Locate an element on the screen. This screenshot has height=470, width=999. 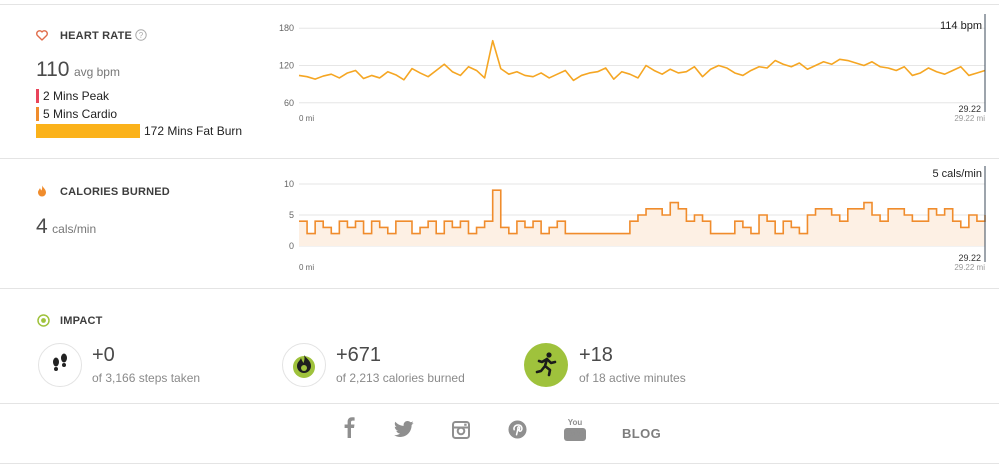
impact-title: IMPACT is located at coordinates (81, 321).